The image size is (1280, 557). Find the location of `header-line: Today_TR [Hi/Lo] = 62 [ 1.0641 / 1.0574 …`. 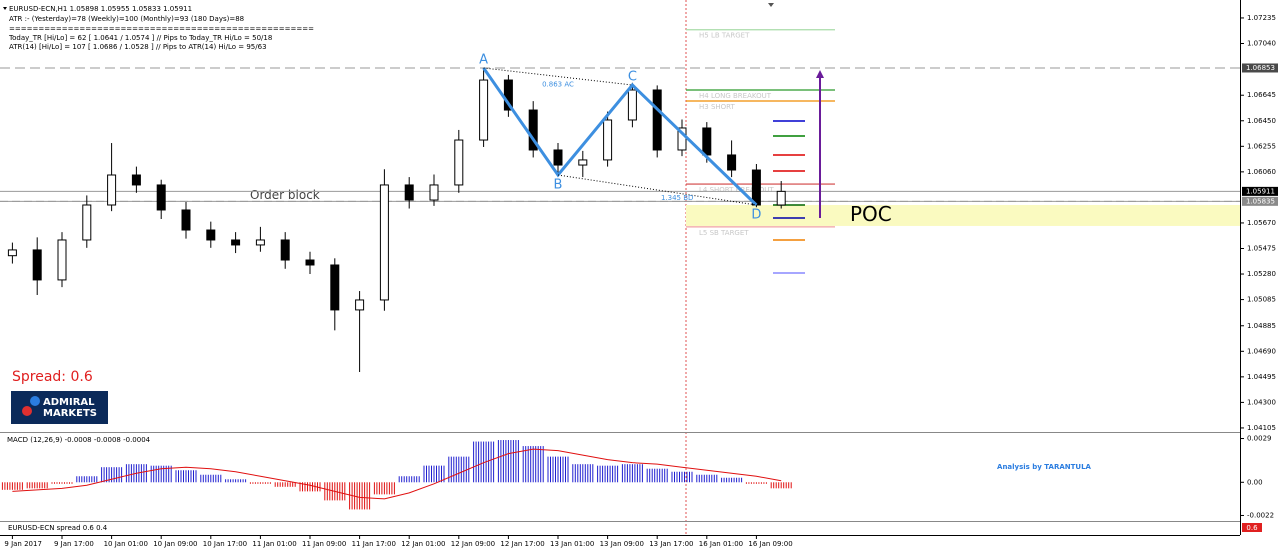

header-line: Today_TR [Hi/Lo] = 62 [ 1.0641 / 1.0574 … is located at coordinates (140, 38).